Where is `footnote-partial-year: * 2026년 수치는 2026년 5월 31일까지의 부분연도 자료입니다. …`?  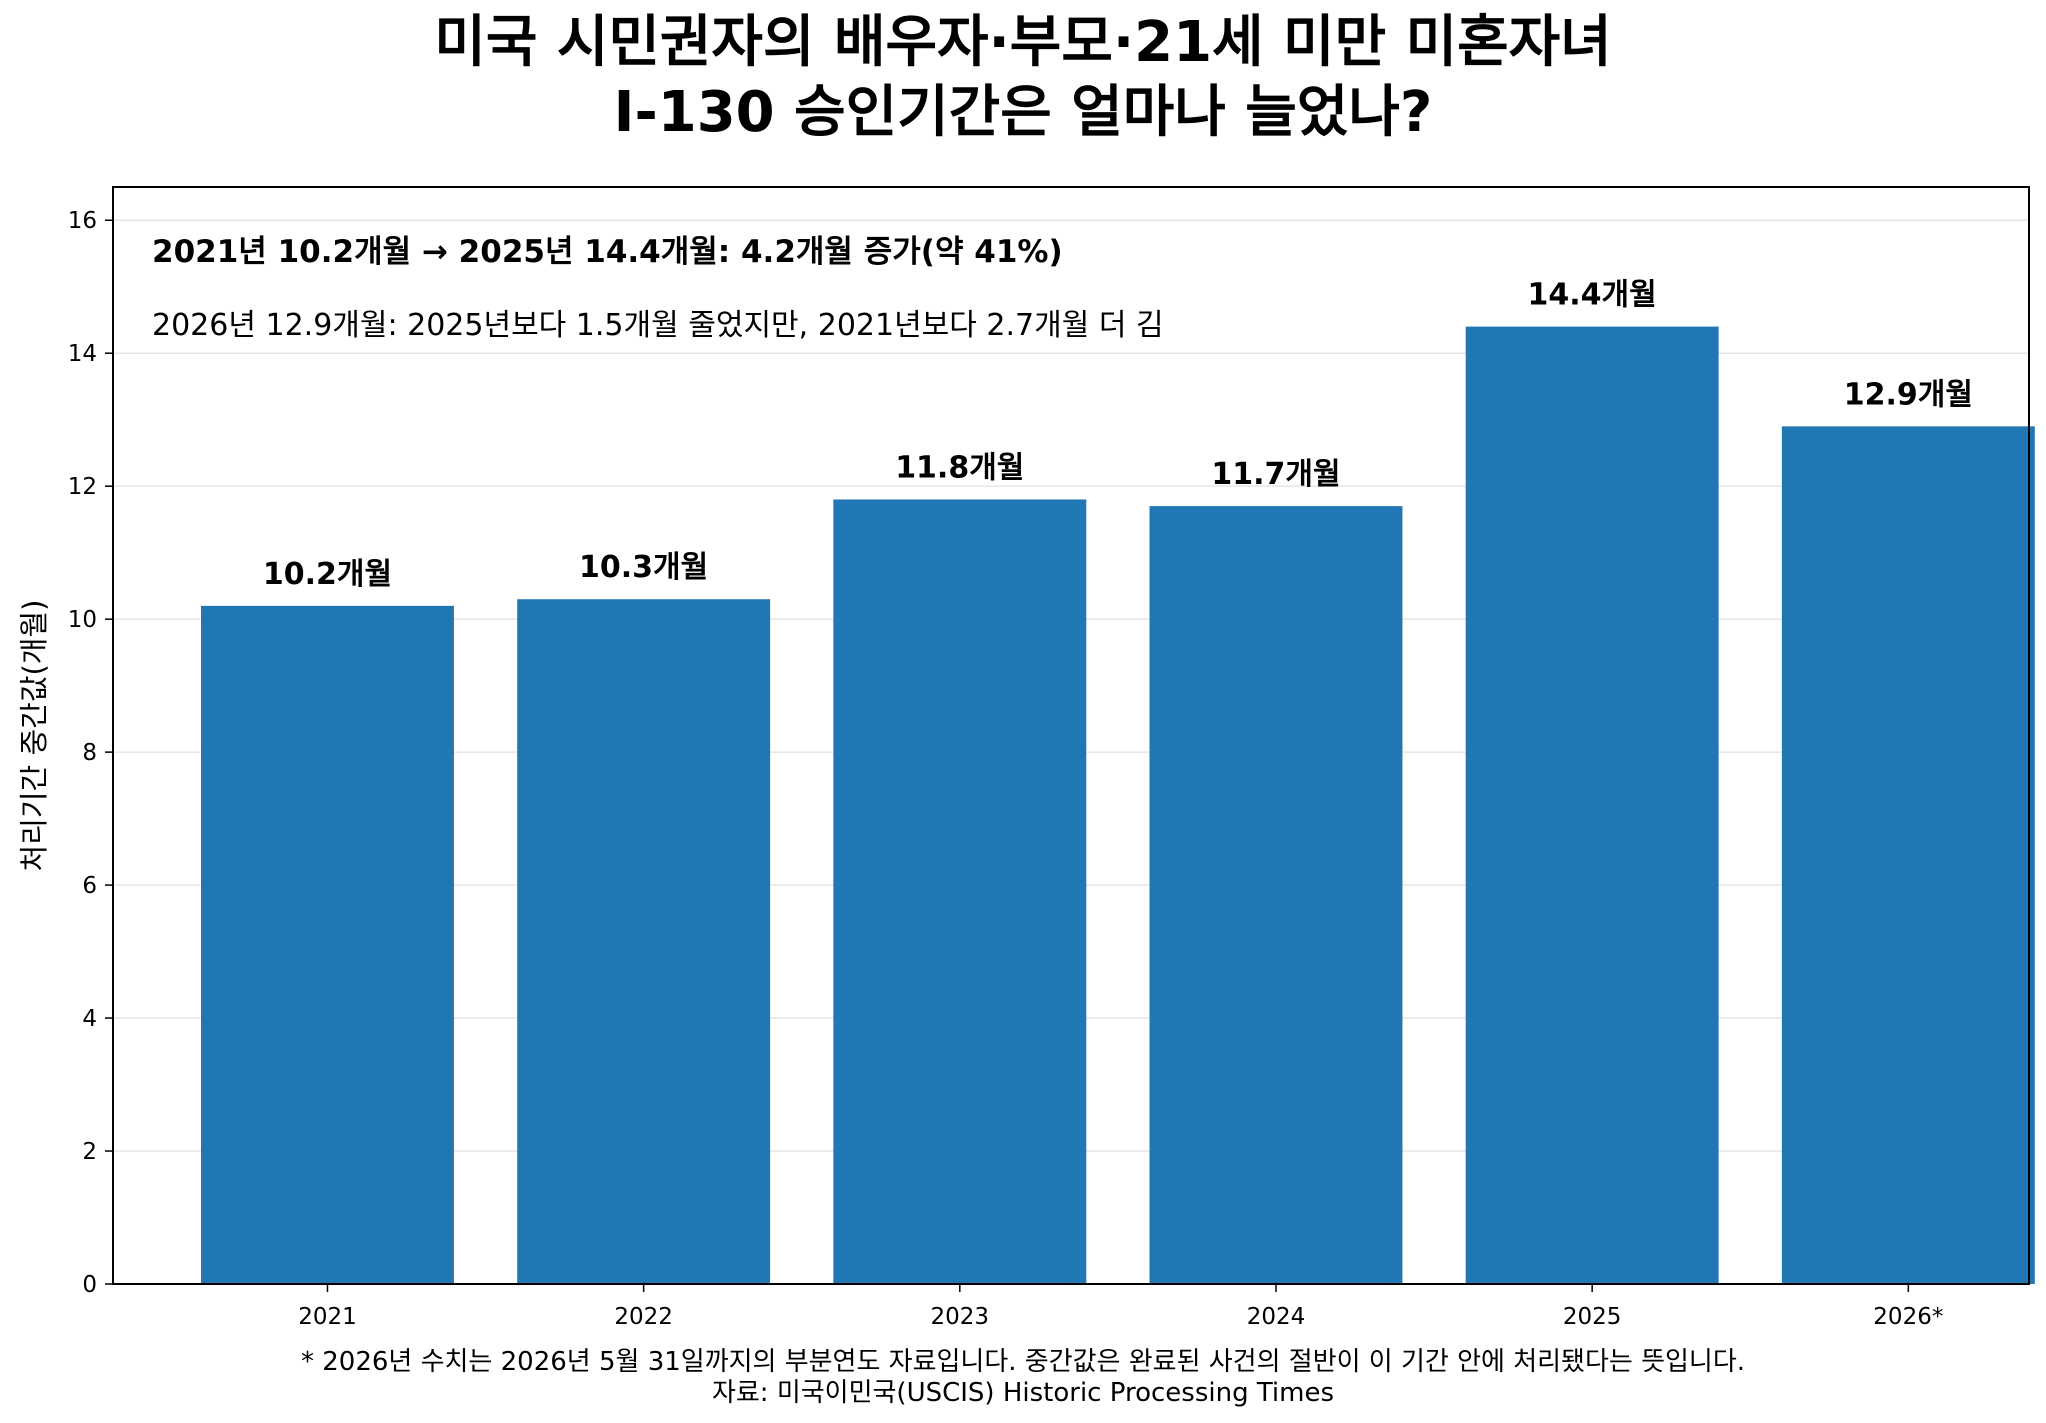 footnote-partial-year: * 2026년 수치는 2026년 5월 31일까지의 부분연도 자료입니다. … is located at coordinates (1023, 1362).